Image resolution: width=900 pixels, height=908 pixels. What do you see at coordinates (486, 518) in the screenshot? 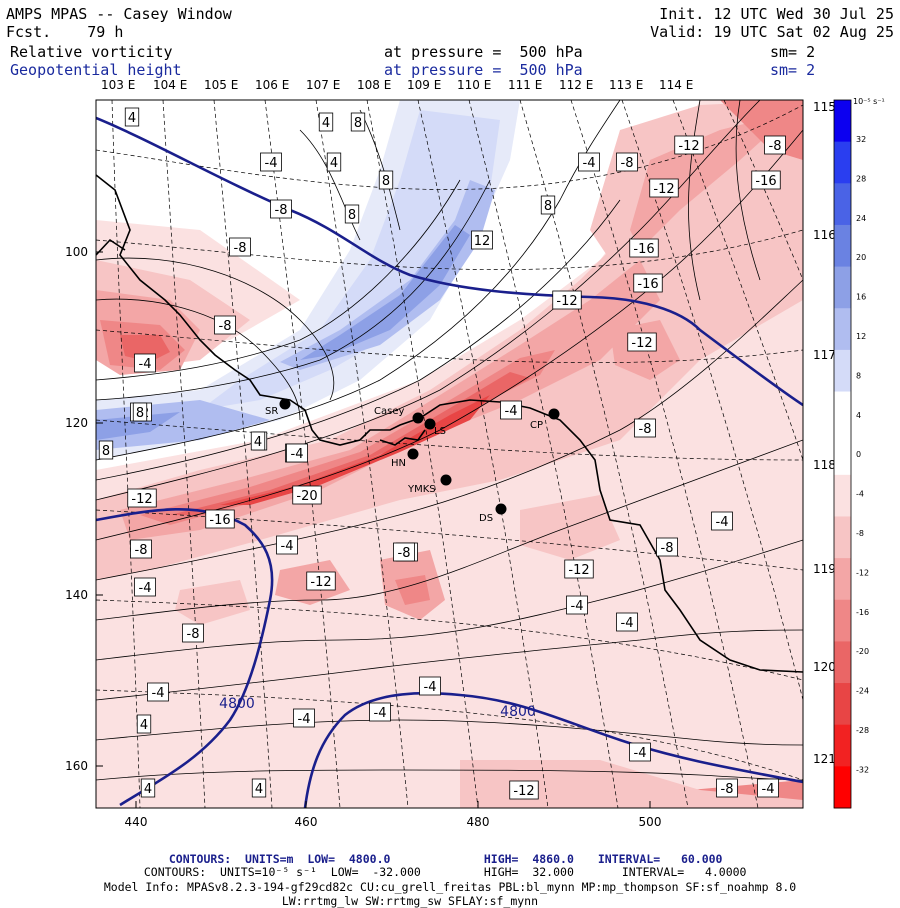
I see `station-label: DS` at bounding box center [486, 518].